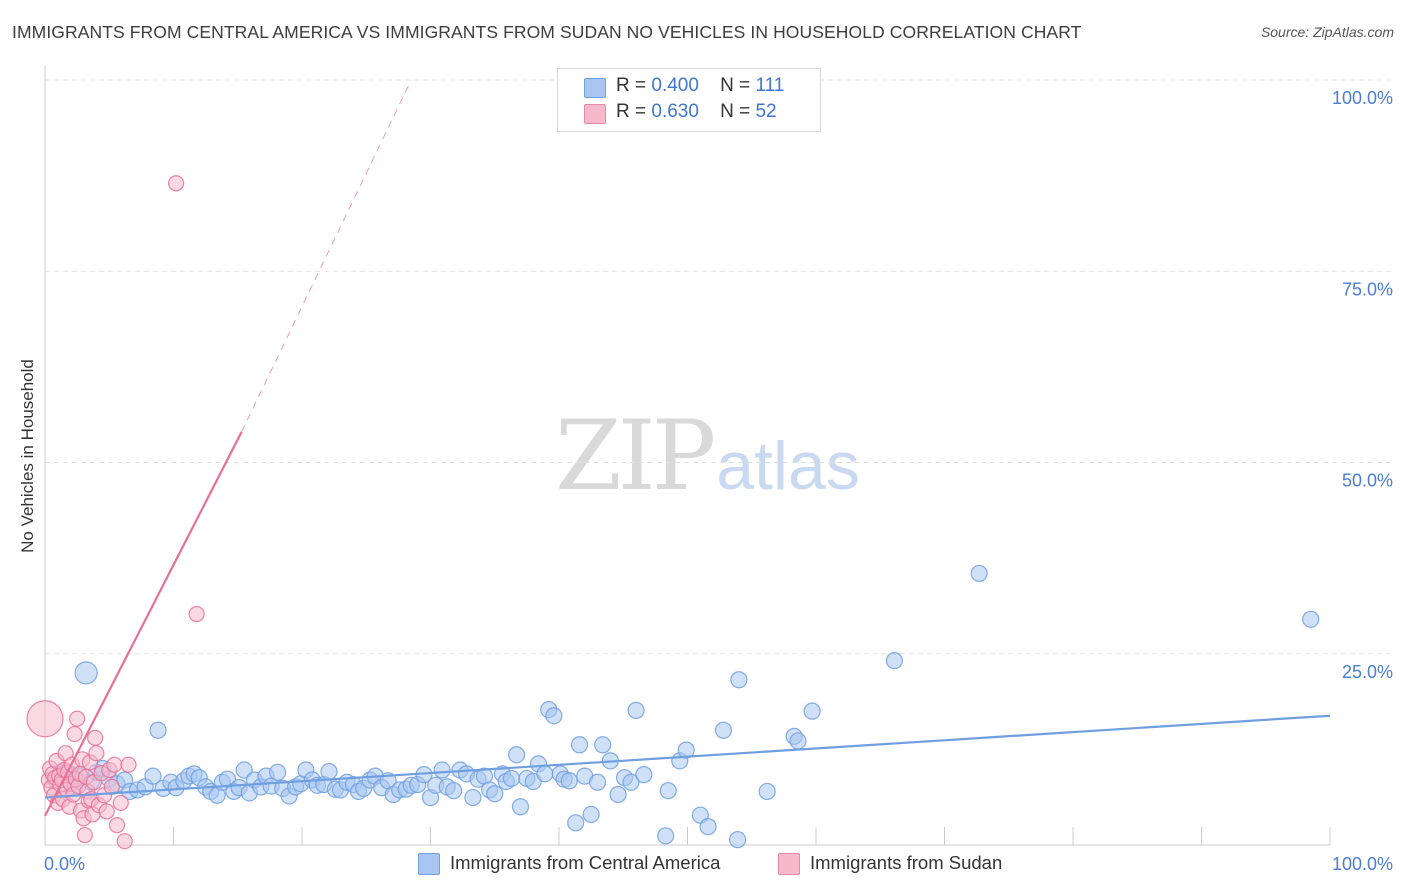 This screenshot has height=892, width=1406. I want to click on x-tick-label-0: 0.0%, so click(64, 864).